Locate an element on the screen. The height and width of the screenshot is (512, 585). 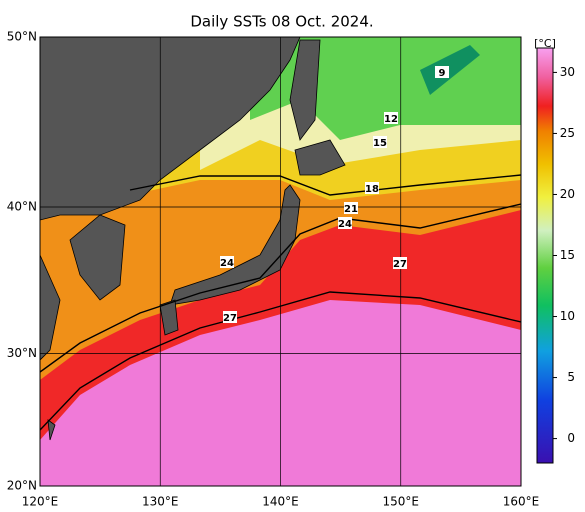
contour-label: 21 is located at coordinates (351, 209).